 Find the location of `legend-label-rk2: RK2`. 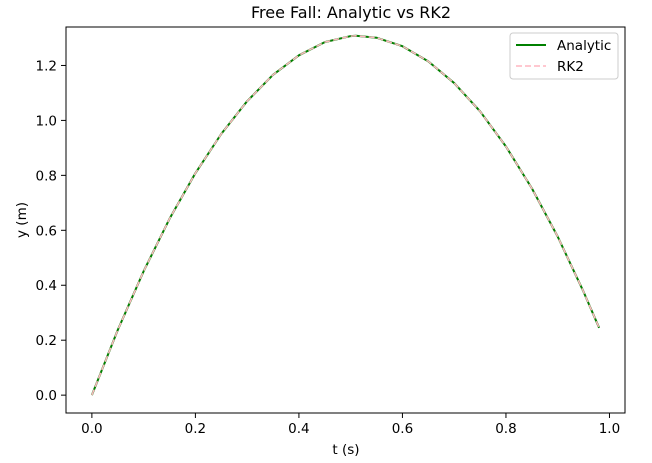

legend-label-rk2: RK2 is located at coordinates (570, 67).